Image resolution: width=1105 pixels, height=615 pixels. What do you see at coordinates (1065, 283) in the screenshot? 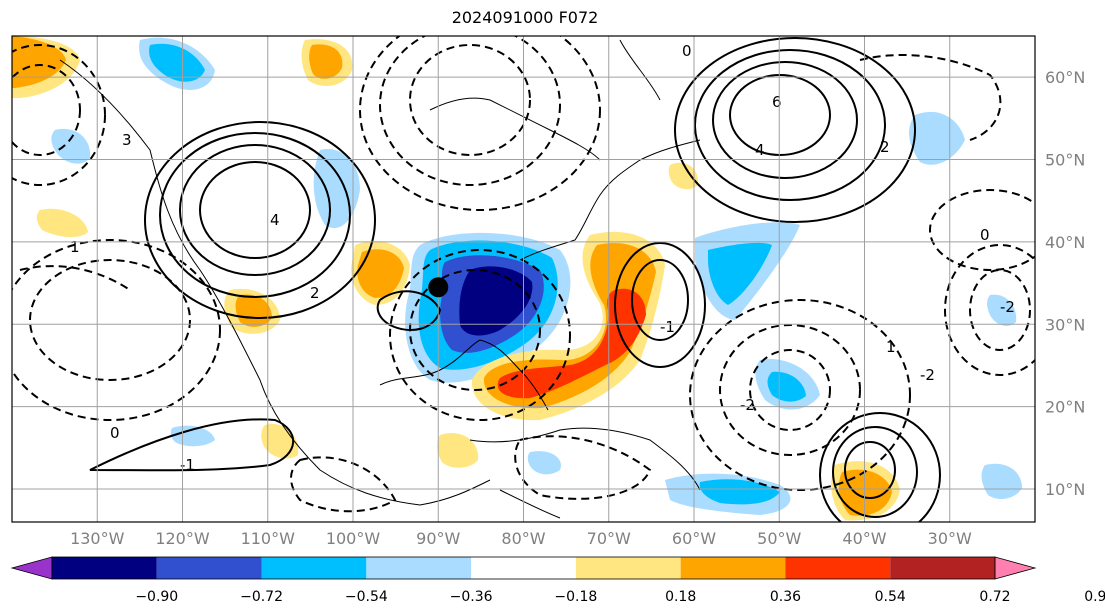
I see `latitude-labels: 60°N 50°N 40°N 30°N 20°N 10°N` at bounding box center [1065, 283].